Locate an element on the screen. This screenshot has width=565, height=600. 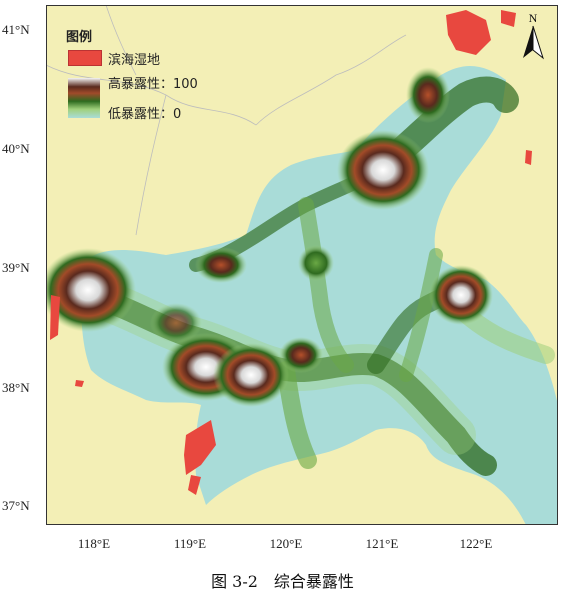
legend-wetland-label: 滨海湿地 is located at coordinates (134, 60).